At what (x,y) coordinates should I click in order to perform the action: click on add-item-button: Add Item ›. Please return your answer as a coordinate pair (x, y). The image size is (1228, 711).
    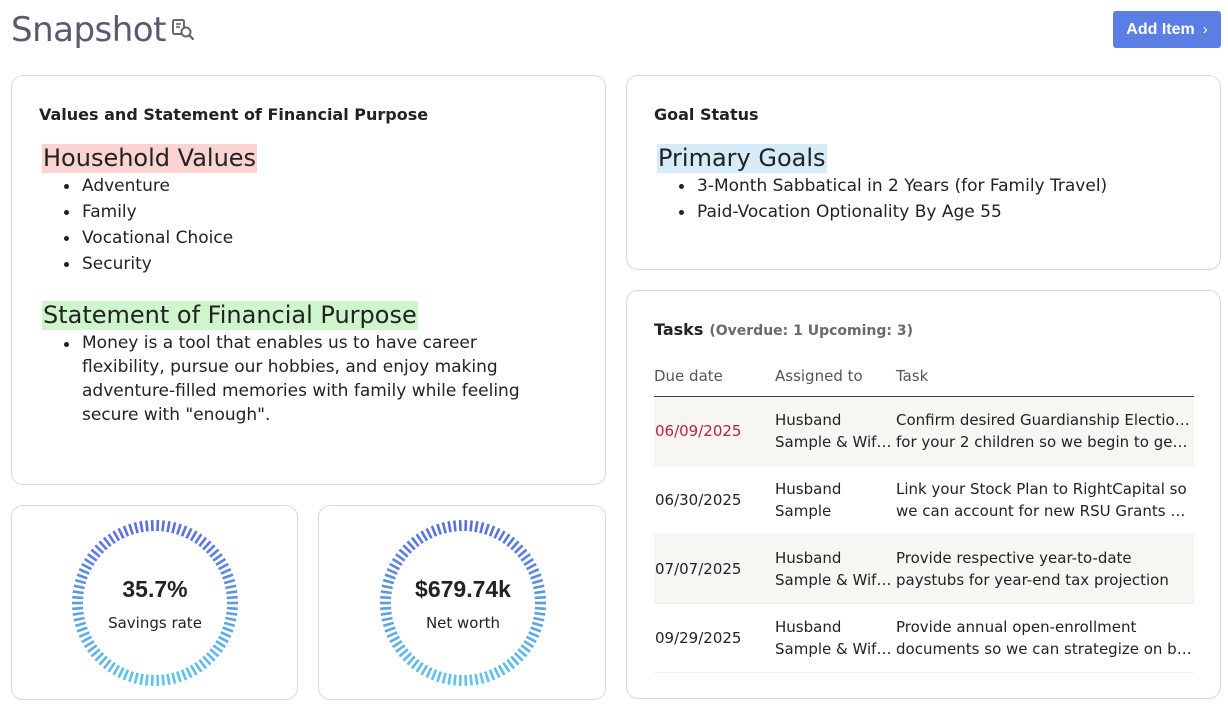
    Looking at the image, I should click on (1167, 29).